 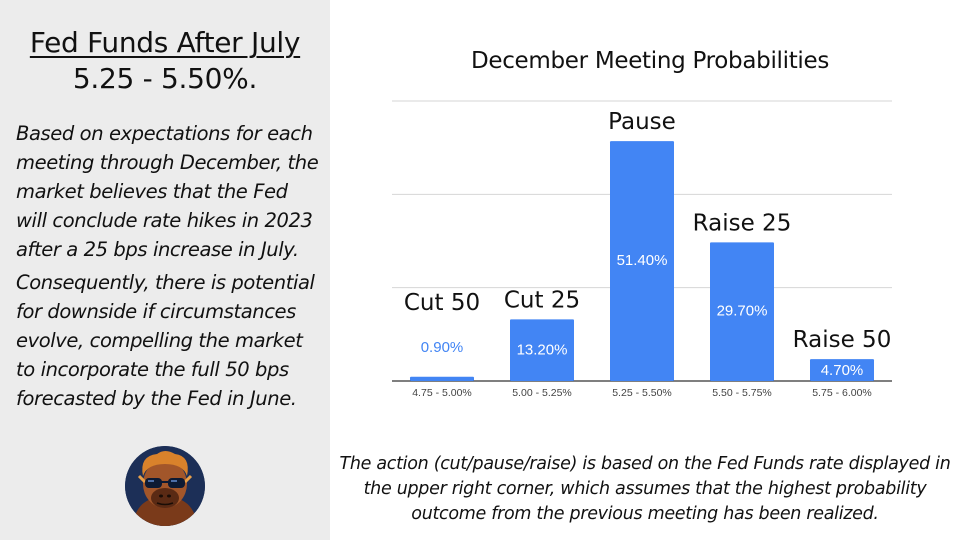 What do you see at coordinates (742, 393) in the screenshot?
I see `category-tick-label: 5.50 - 5.75%` at bounding box center [742, 393].